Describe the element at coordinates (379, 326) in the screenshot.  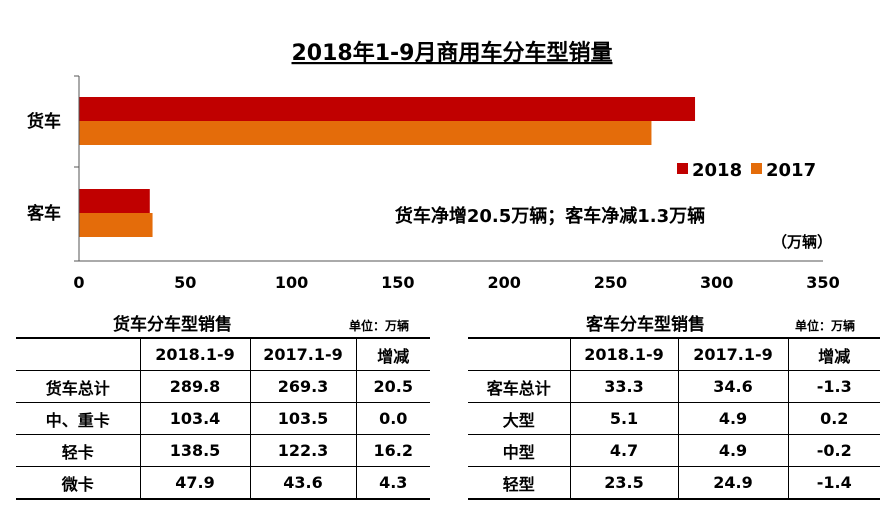
I see `truck-table-unit: 单位：万辆` at that location.